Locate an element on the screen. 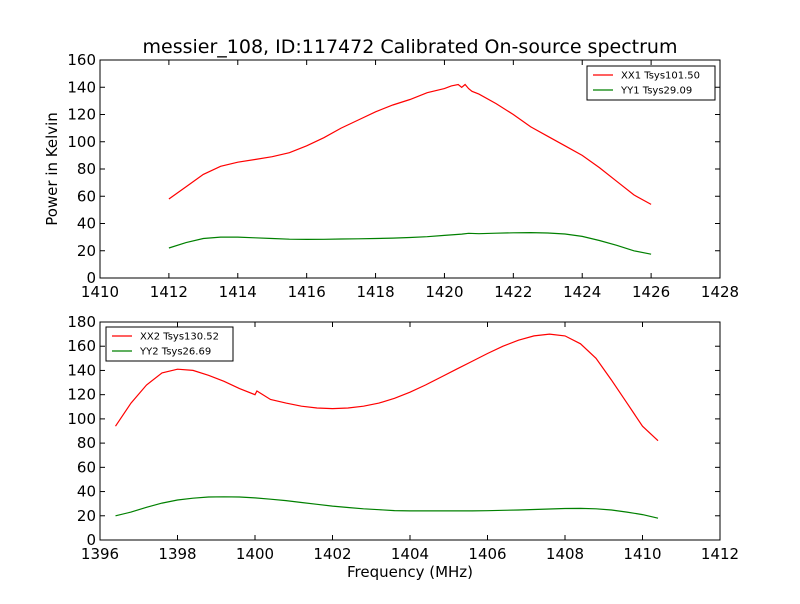 Image resolution: width=800 pixels, height=604 pixels. x-tick-label-1-2: 1400 is located at coordinates (255, 554).